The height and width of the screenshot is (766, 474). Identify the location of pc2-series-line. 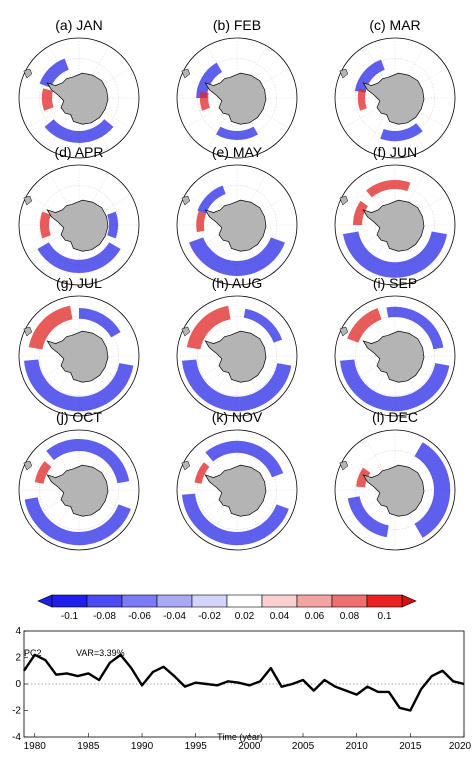
(244, 682).